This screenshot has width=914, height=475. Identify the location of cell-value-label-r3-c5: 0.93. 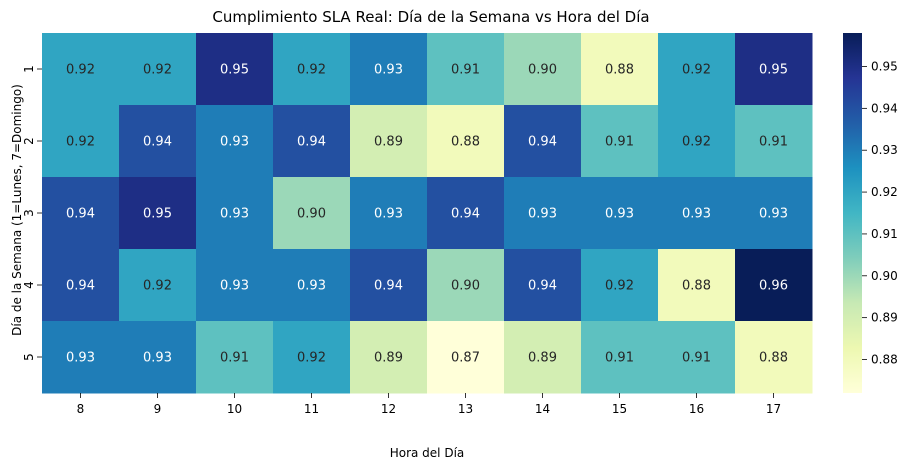
(388, 214).